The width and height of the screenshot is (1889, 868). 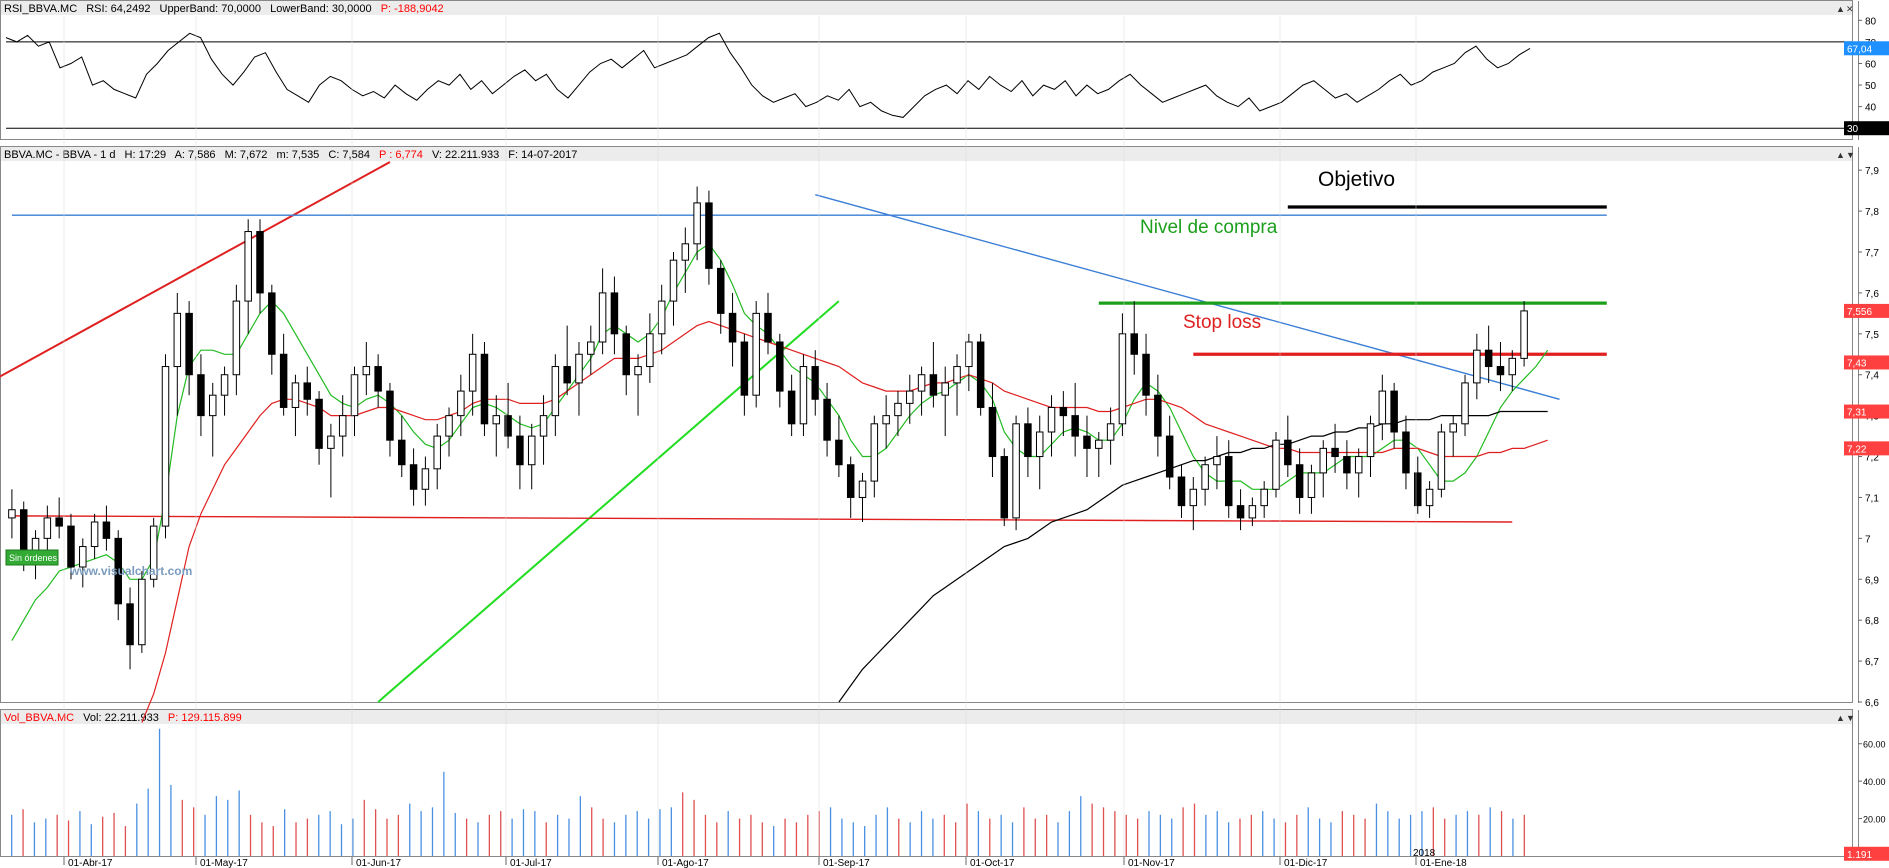 I want to click on red-support-line, so click(x=762, y=519).